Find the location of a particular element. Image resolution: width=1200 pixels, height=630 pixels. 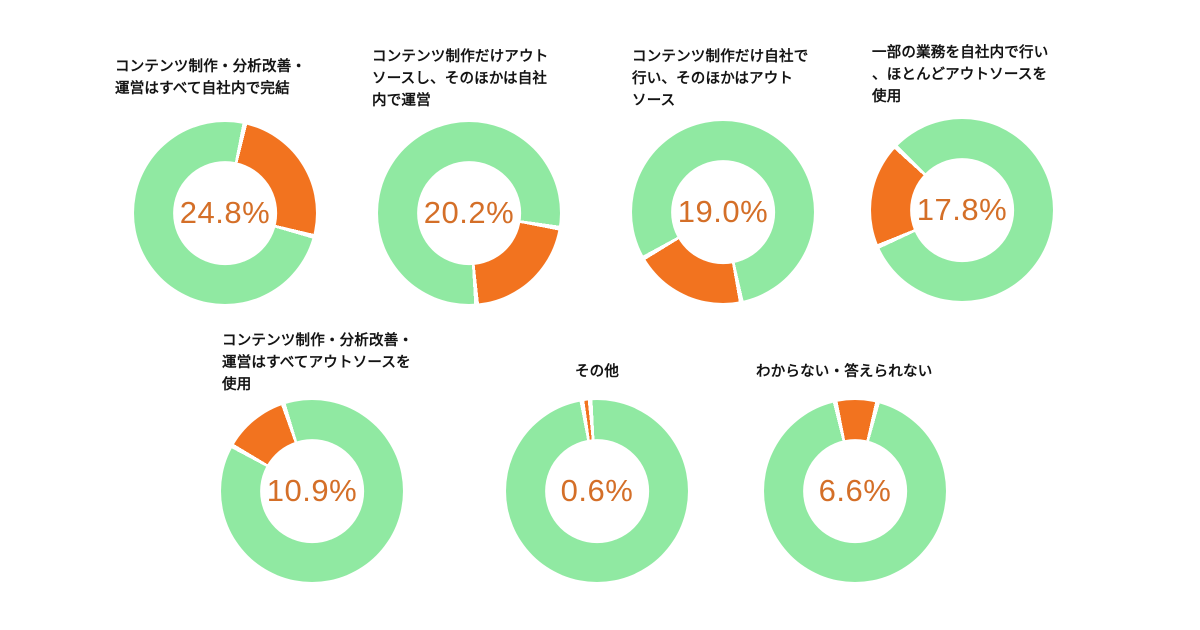

donut-value-label: 19.0% is located at coordinates (723, 211).